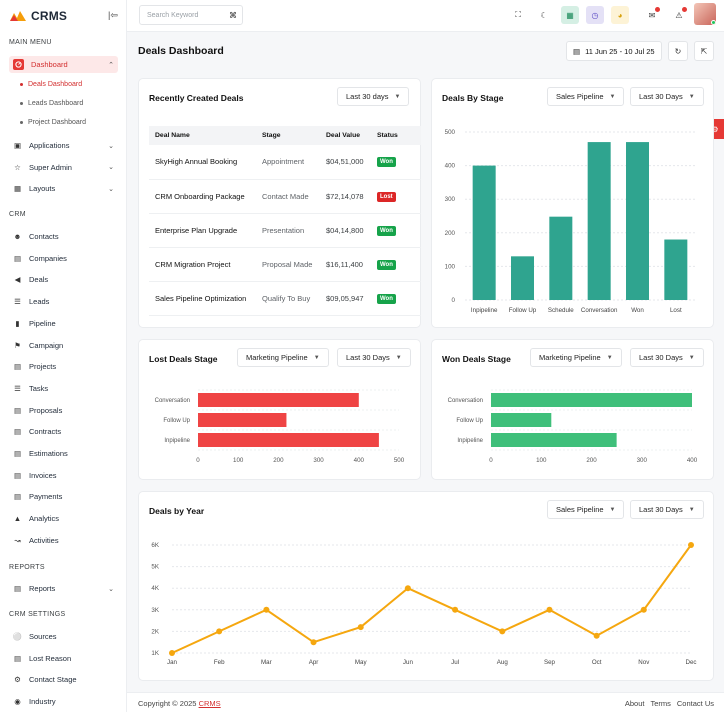 This screenshot has height=712, width=724. Describe the element at coordinates (679, 15) in the screenshot. I see `notifications-bell-icon: ⚠` at that location.